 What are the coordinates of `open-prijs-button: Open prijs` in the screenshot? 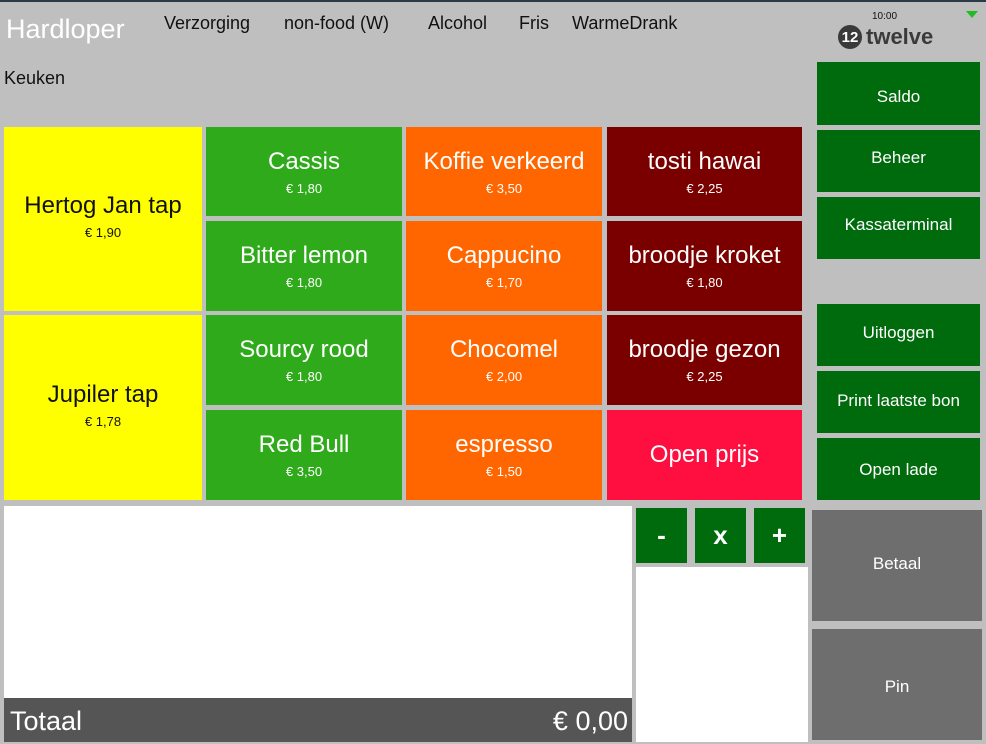 It's located at (704, 455).